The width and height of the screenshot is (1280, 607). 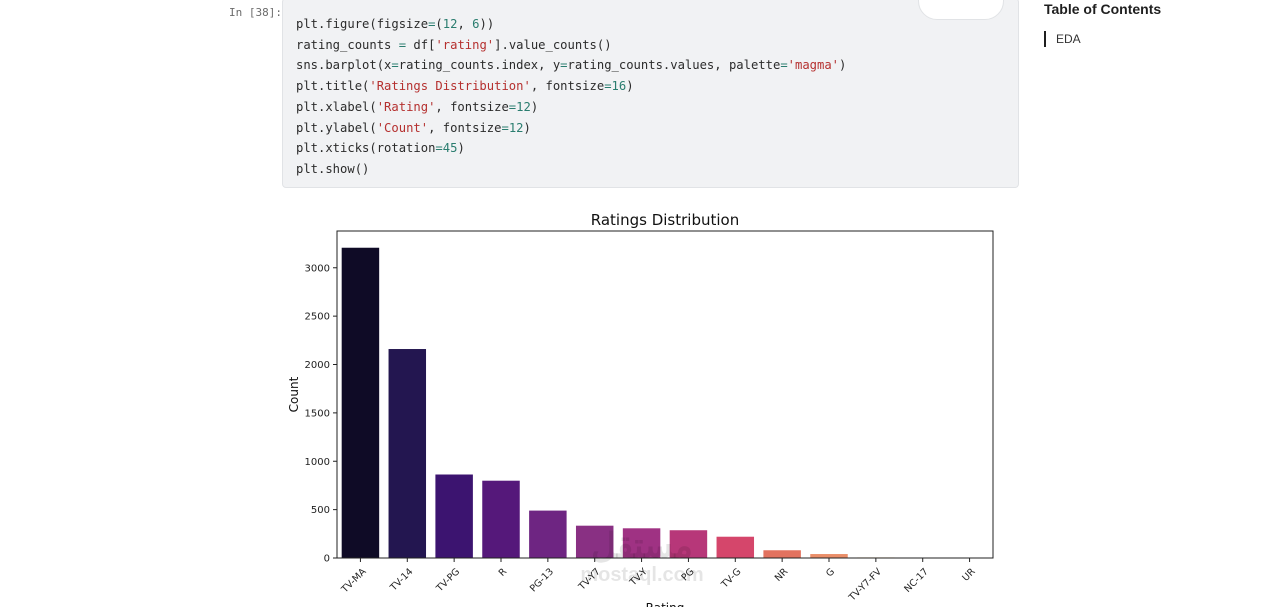 What do you see at coordinates (317, 317) in the screenshot?
I see `y-tick-label: 2500` at bounding box center [317, 317].